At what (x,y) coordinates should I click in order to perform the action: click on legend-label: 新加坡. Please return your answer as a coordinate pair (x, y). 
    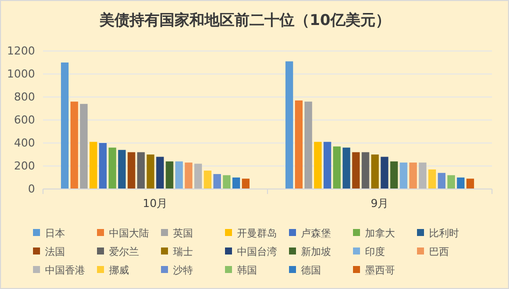
    Looking at the image, I should click on (316, 252).